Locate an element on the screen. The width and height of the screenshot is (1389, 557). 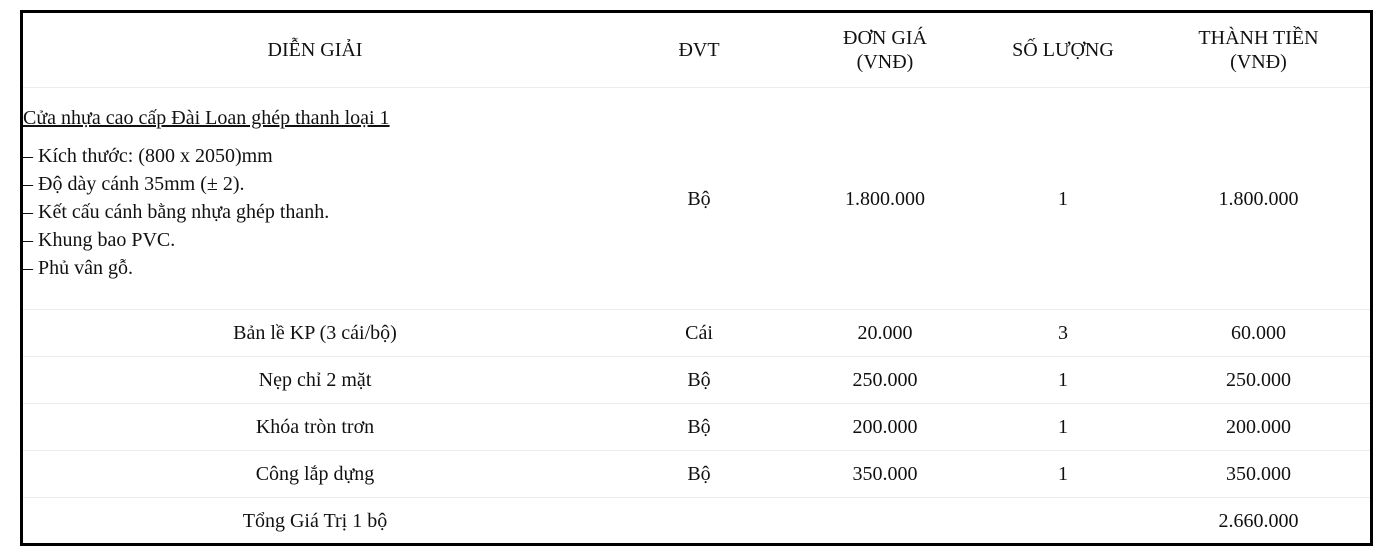
main-item-quantity: 1 is located at coordinates (1063, 198).